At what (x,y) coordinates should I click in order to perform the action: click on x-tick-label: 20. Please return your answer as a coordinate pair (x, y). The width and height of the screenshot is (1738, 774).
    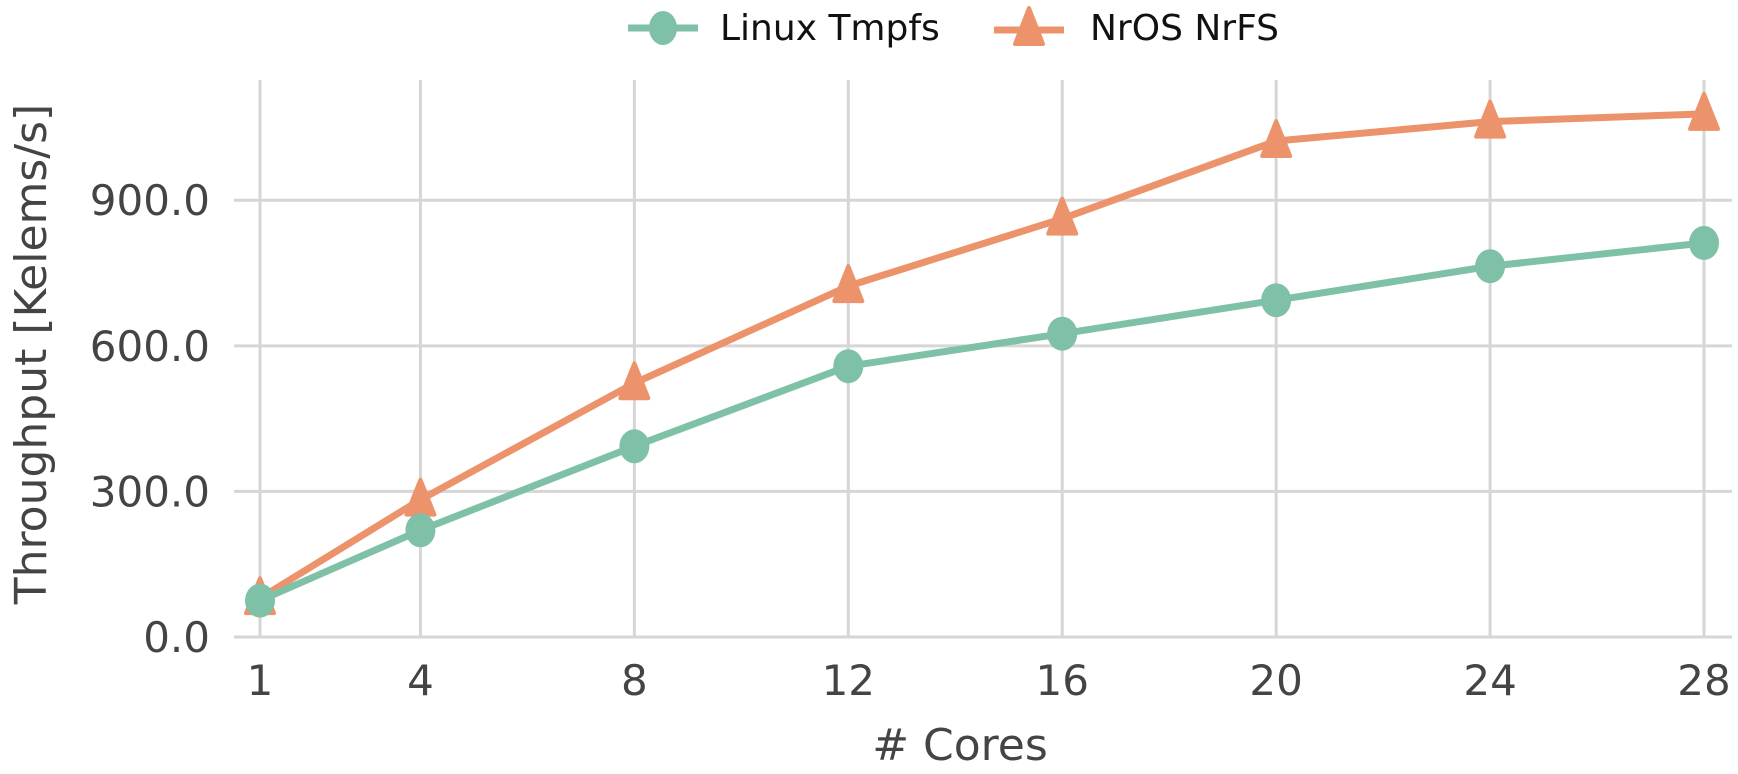
    Looking at the image, I should click on (1275, 680).